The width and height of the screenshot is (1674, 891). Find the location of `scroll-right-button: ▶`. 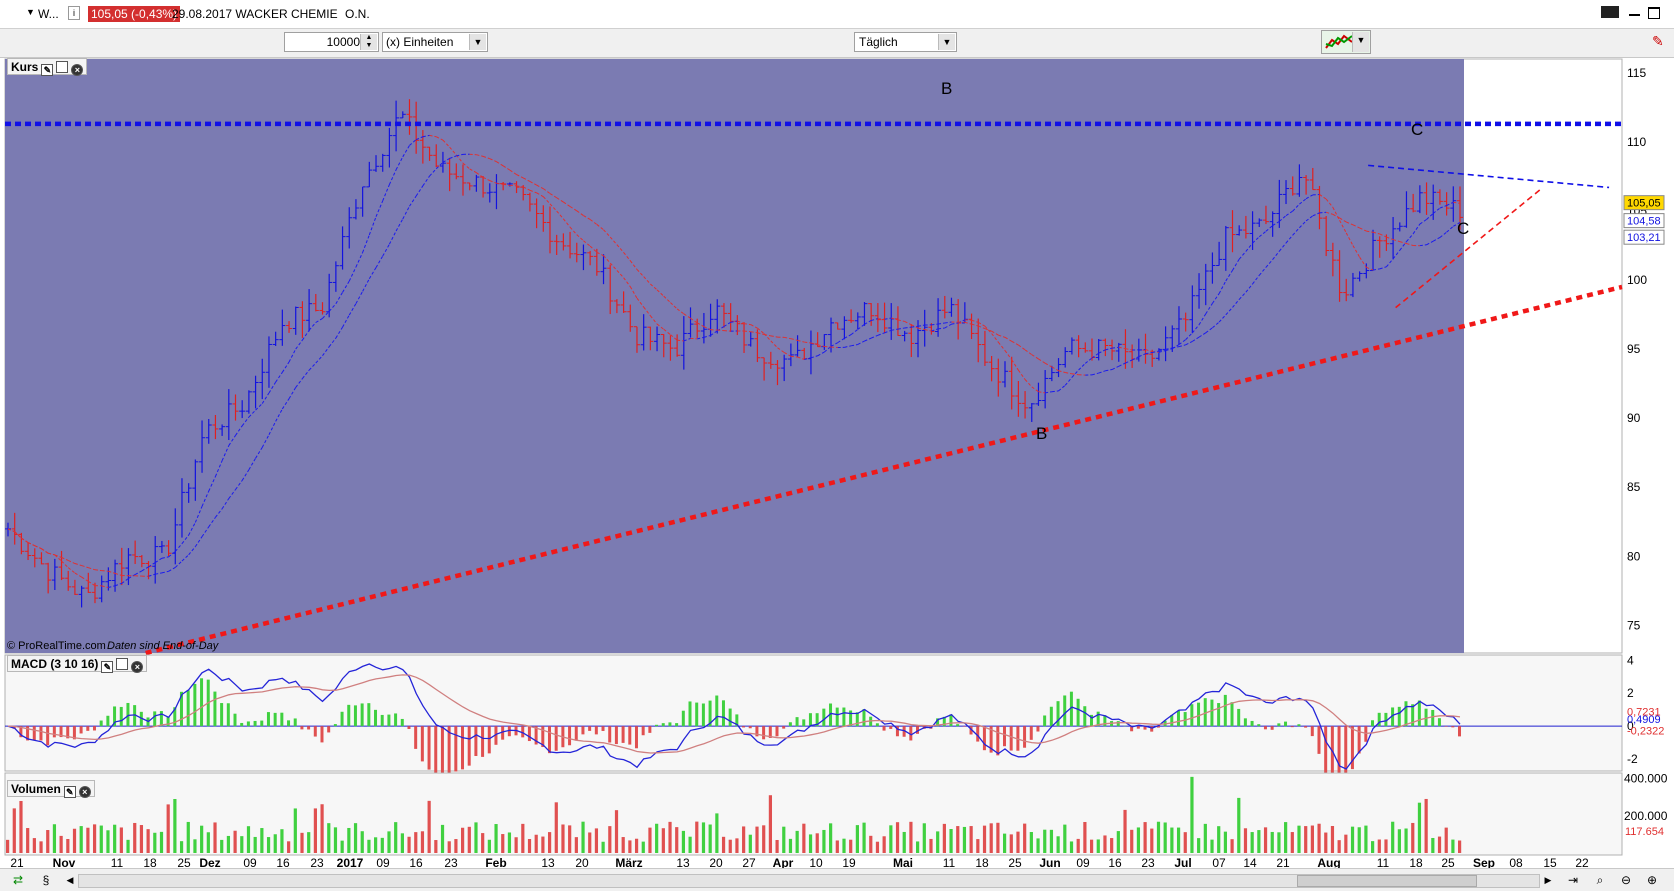

scroll-right-button: ▶ is located at coordinates (1548, 880).